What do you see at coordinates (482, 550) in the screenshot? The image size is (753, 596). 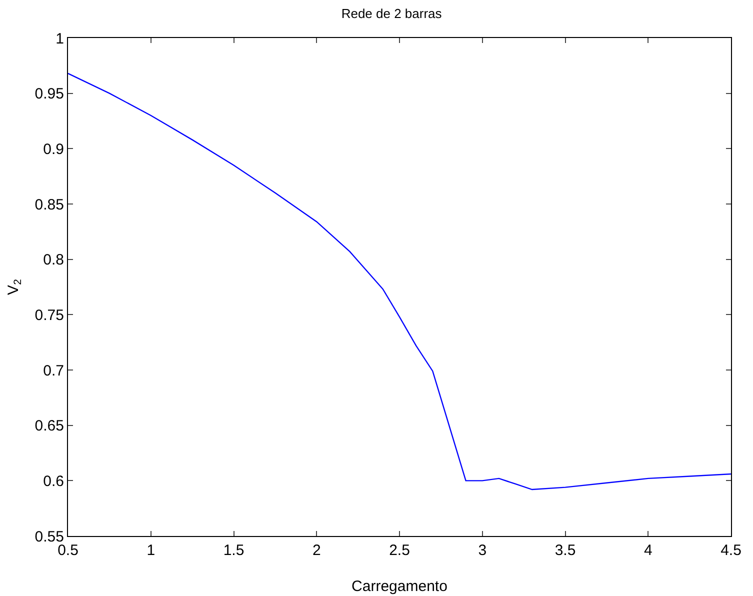 I see `x-tick-label: 3` at bounding box center [482, 550].